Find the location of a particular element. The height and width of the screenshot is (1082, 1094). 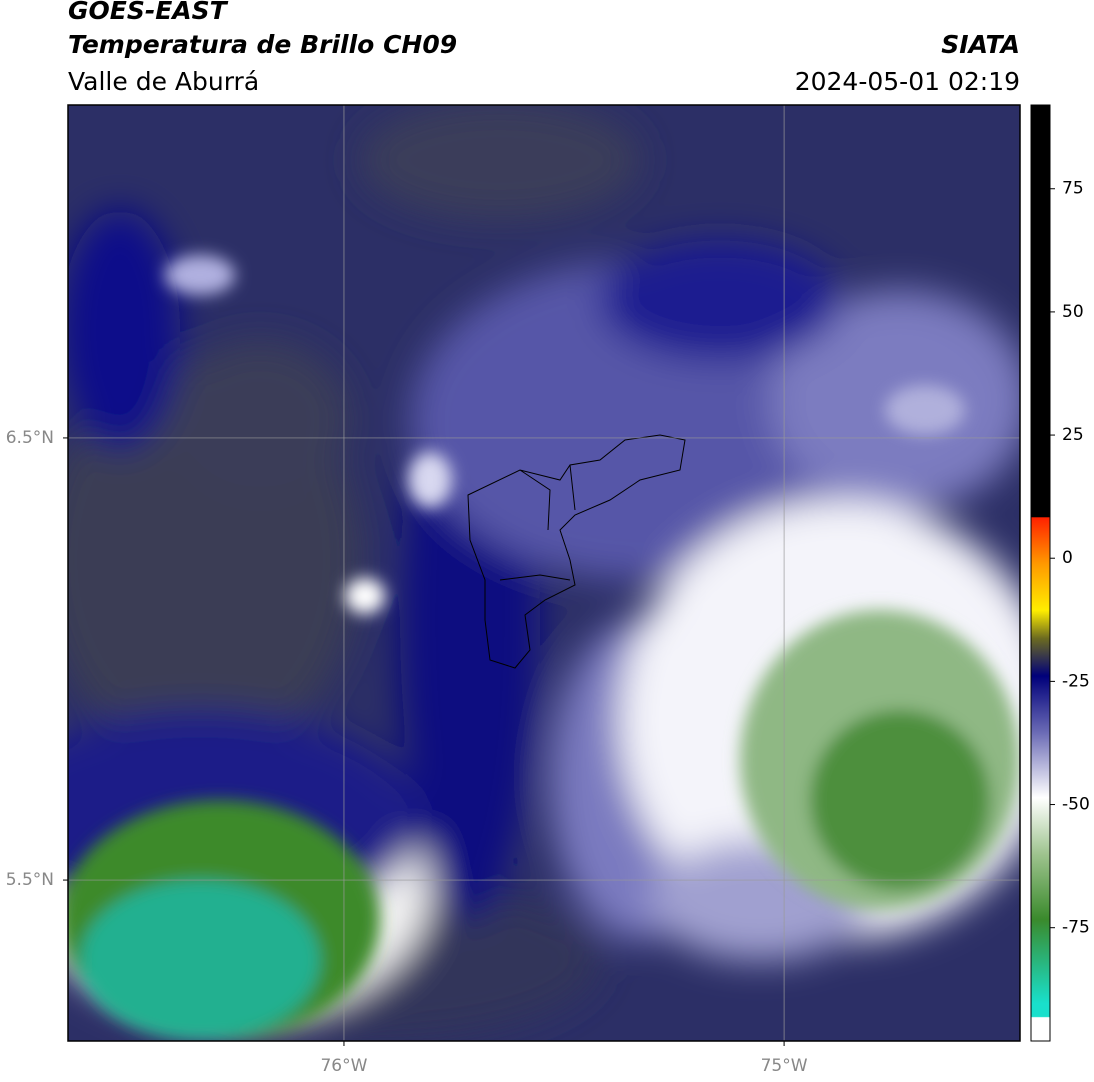

datetime: 2024-05-01 02:19 is located at coordinates (907, 81).